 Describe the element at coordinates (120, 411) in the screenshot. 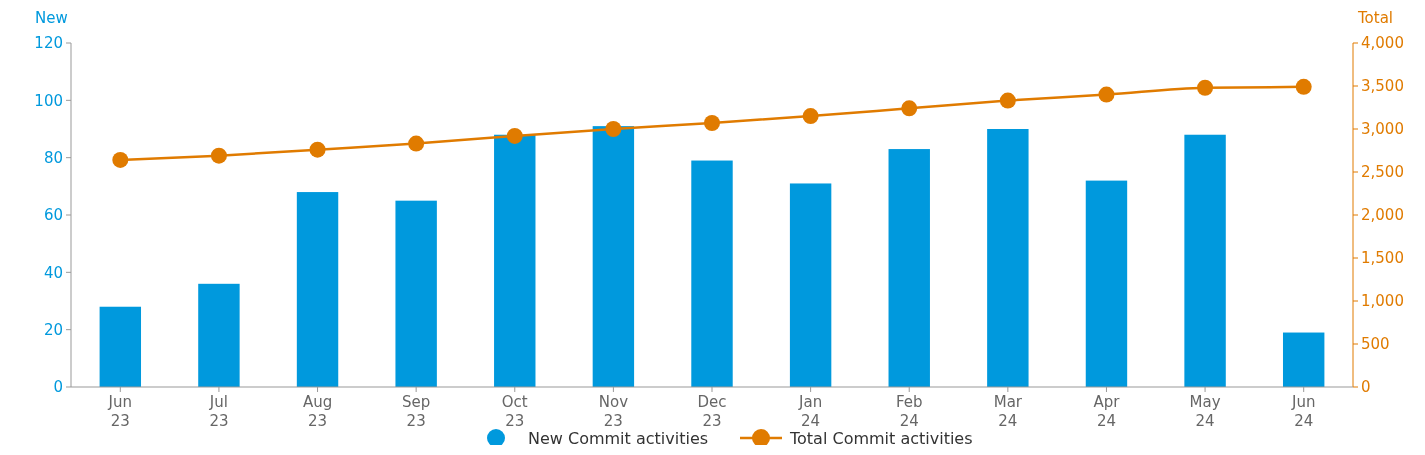

I see `x-tick-label: Jun 23` at that location.